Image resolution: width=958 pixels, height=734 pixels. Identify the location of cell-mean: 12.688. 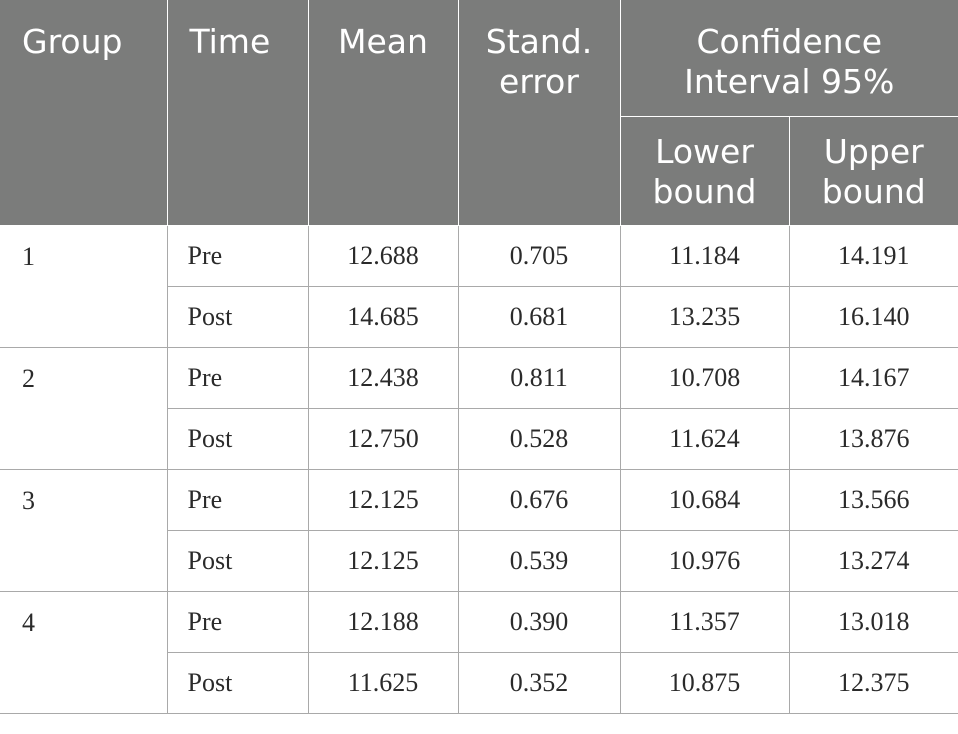
(383, 255).